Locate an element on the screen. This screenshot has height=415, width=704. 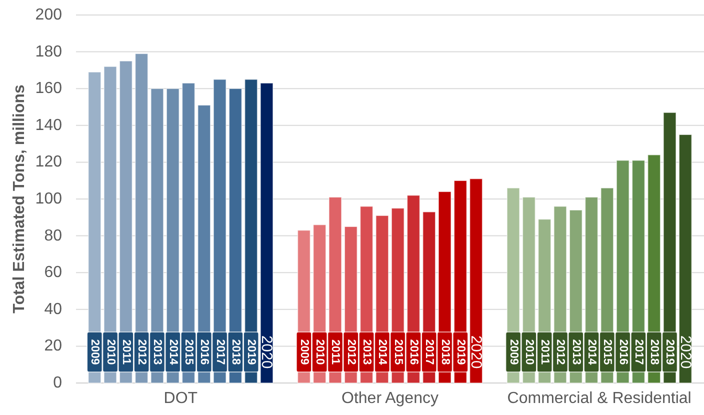
series-label: 2010 is located at coordinates (528, 352).